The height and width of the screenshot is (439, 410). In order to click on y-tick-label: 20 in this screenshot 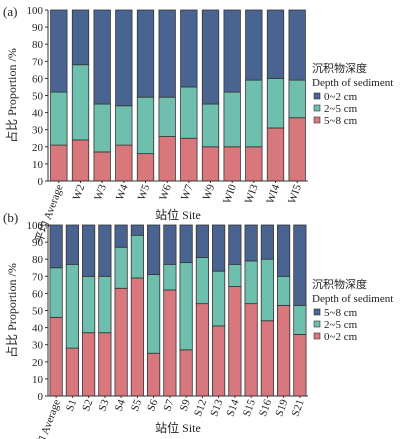, I will do `click(38, 363)`.